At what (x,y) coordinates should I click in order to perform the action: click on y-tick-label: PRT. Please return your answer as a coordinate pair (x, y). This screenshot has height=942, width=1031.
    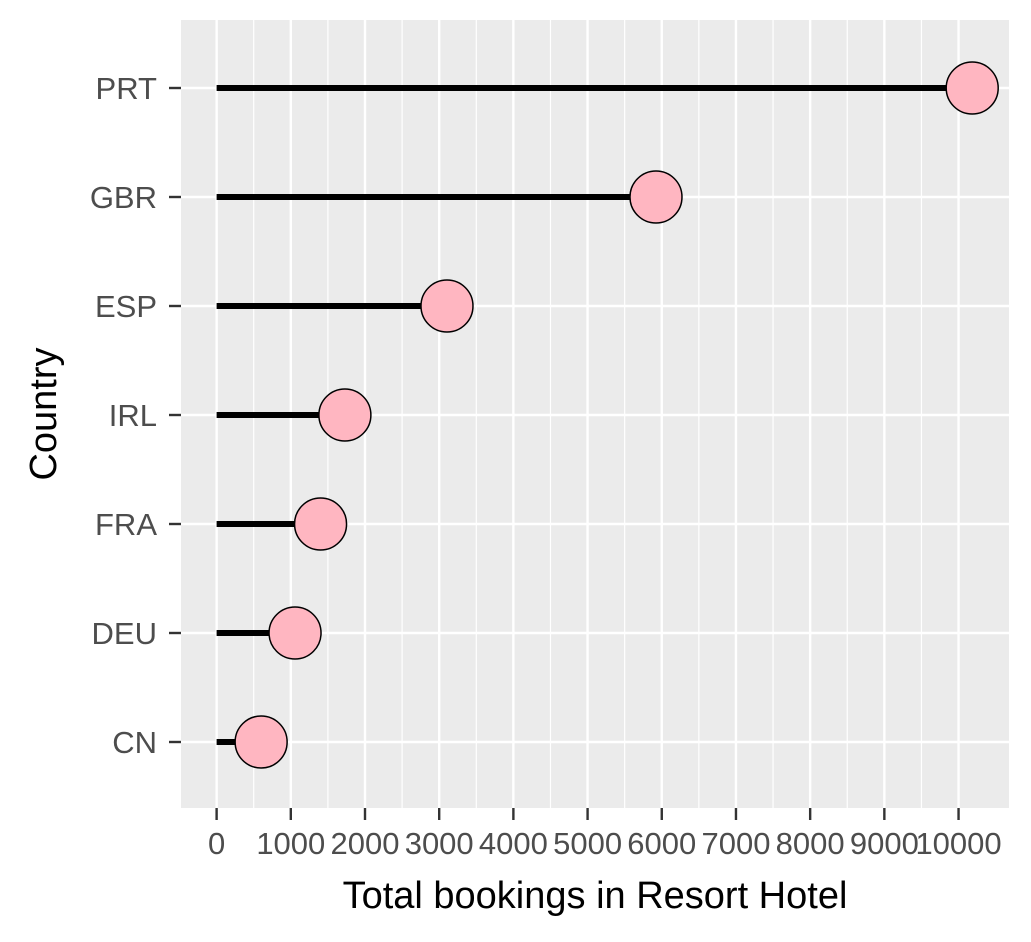
    Looking at the image, I should click on (127, 88).